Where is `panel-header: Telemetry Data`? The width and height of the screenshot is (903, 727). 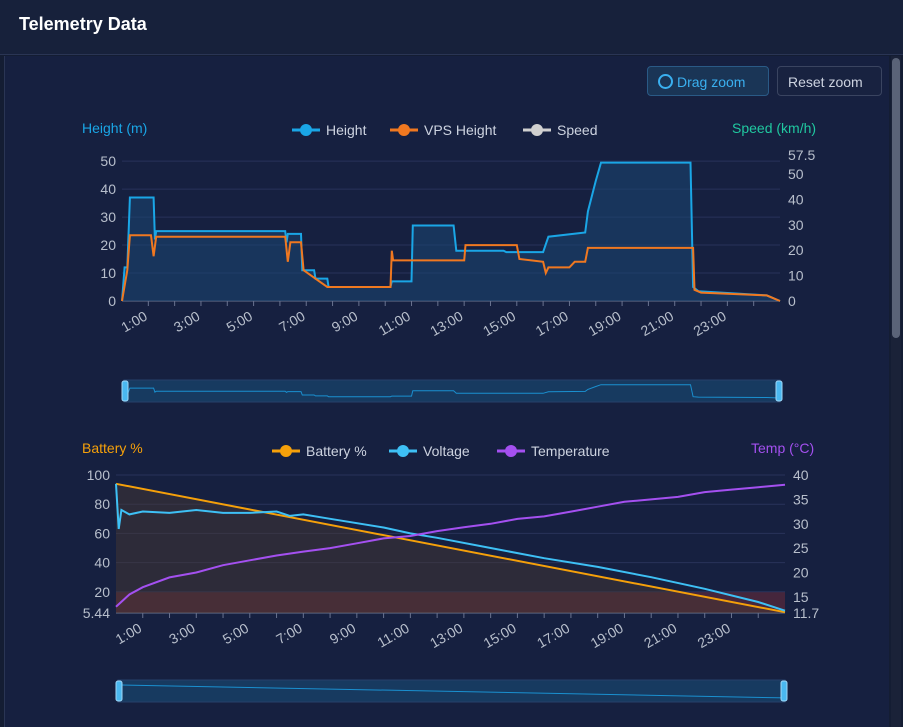
panel-header: Telemetry Data is located at coordinates (451, 27).